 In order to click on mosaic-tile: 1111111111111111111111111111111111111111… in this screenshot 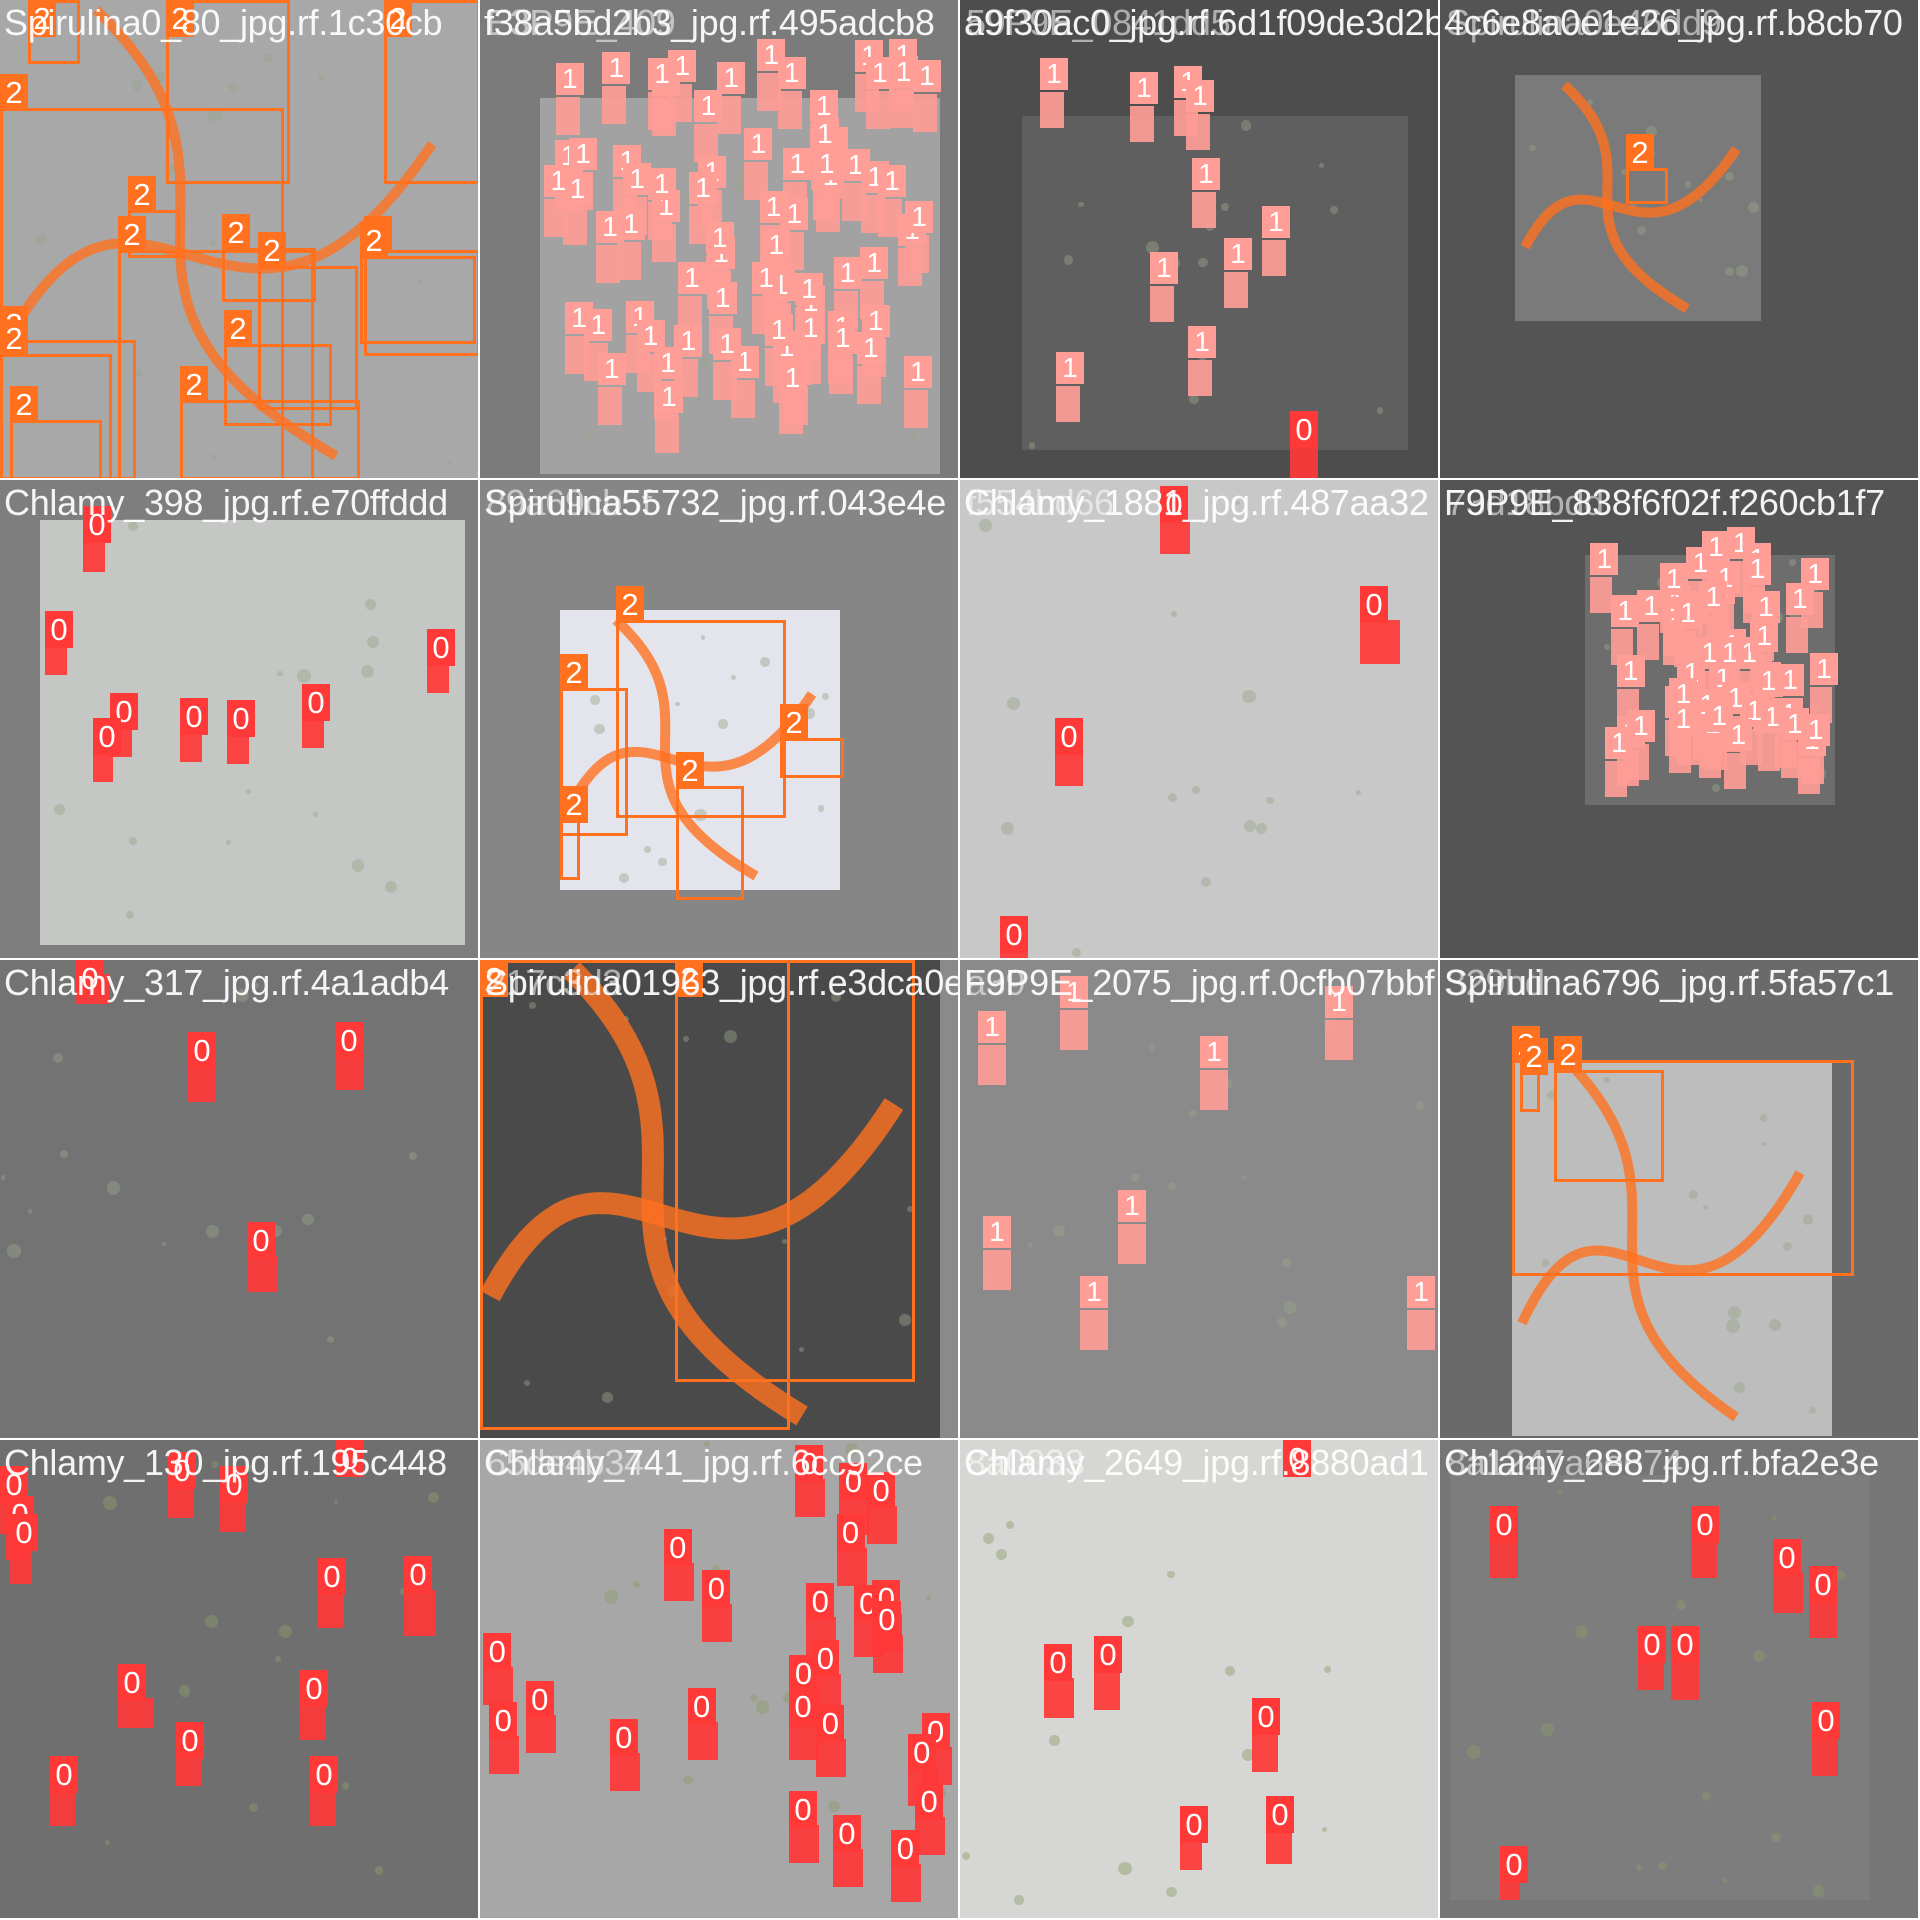, I will do `click(1680, 720)`.